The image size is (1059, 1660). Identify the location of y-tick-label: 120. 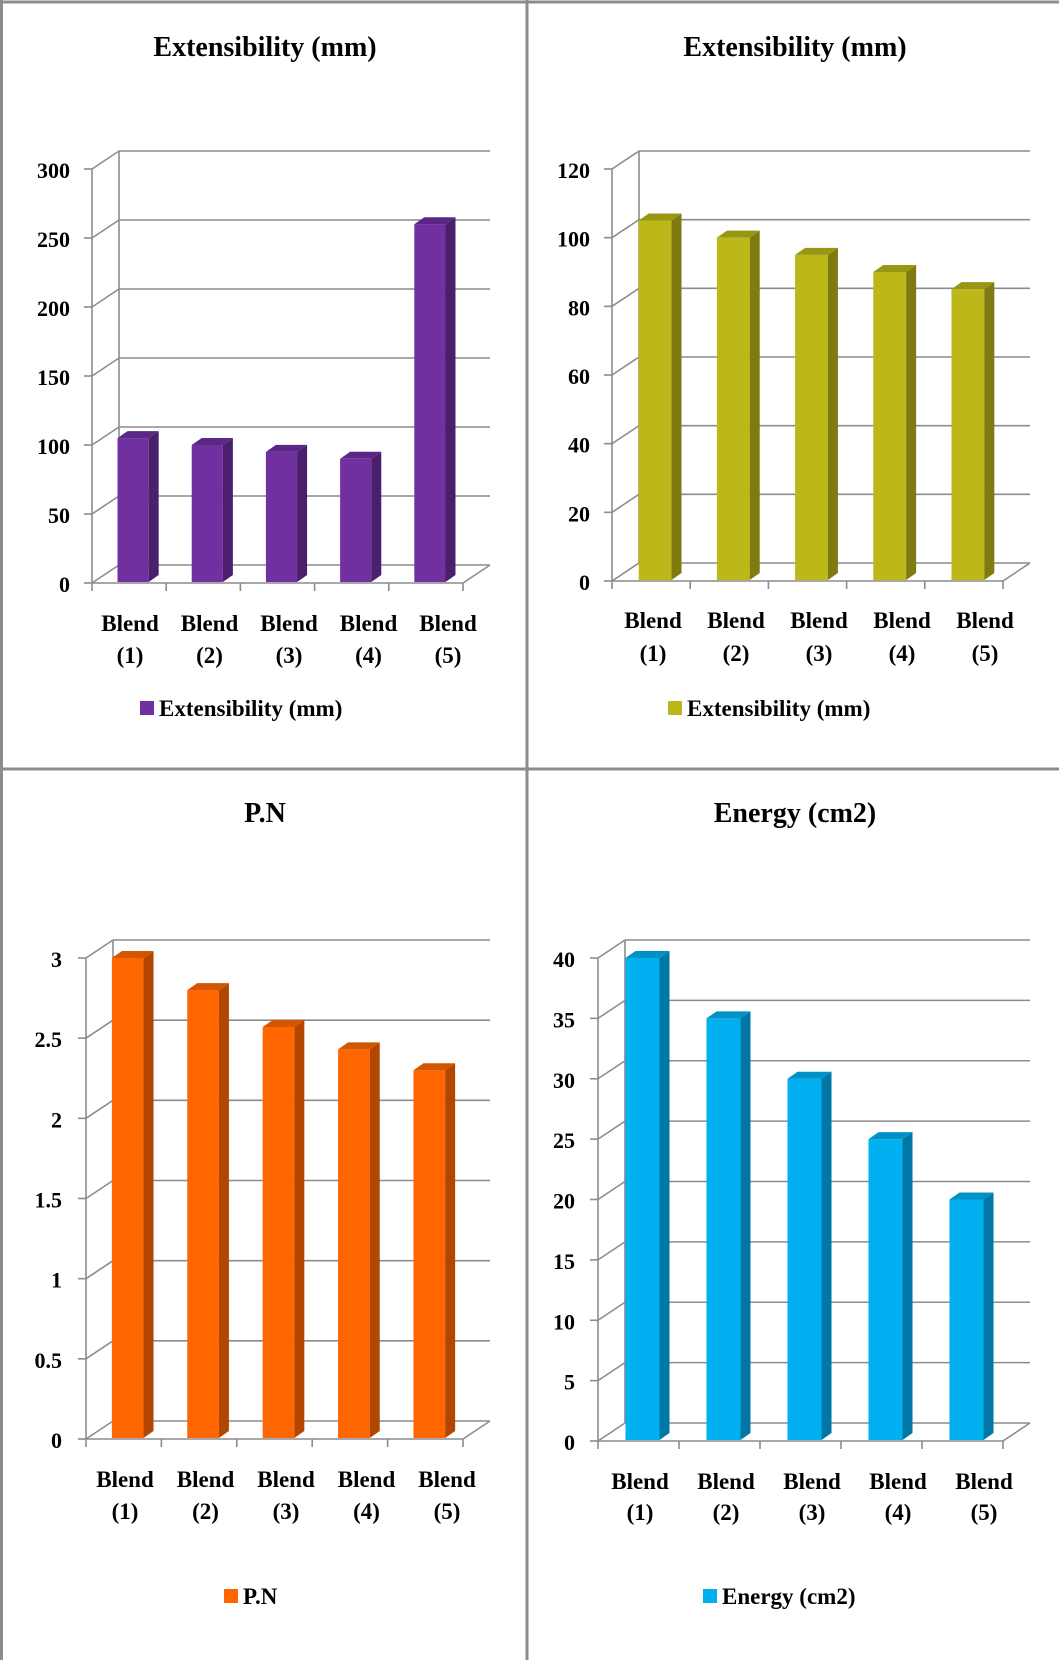
(573, 170).